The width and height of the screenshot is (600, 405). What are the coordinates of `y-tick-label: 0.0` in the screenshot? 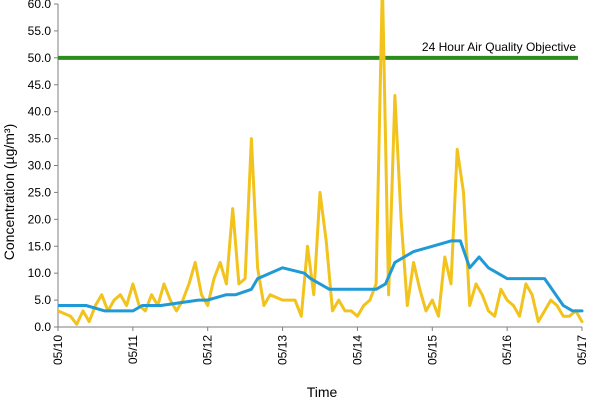 It's located at (42, 327).